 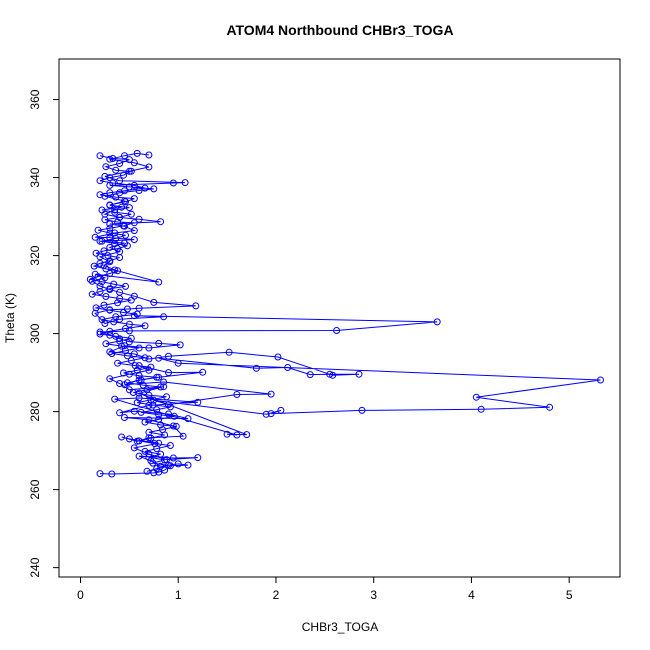 What do you see at coordinates (80, 595) in the screenshot?
I see `x-tick-label: 0` at bounding box center [80, 595].